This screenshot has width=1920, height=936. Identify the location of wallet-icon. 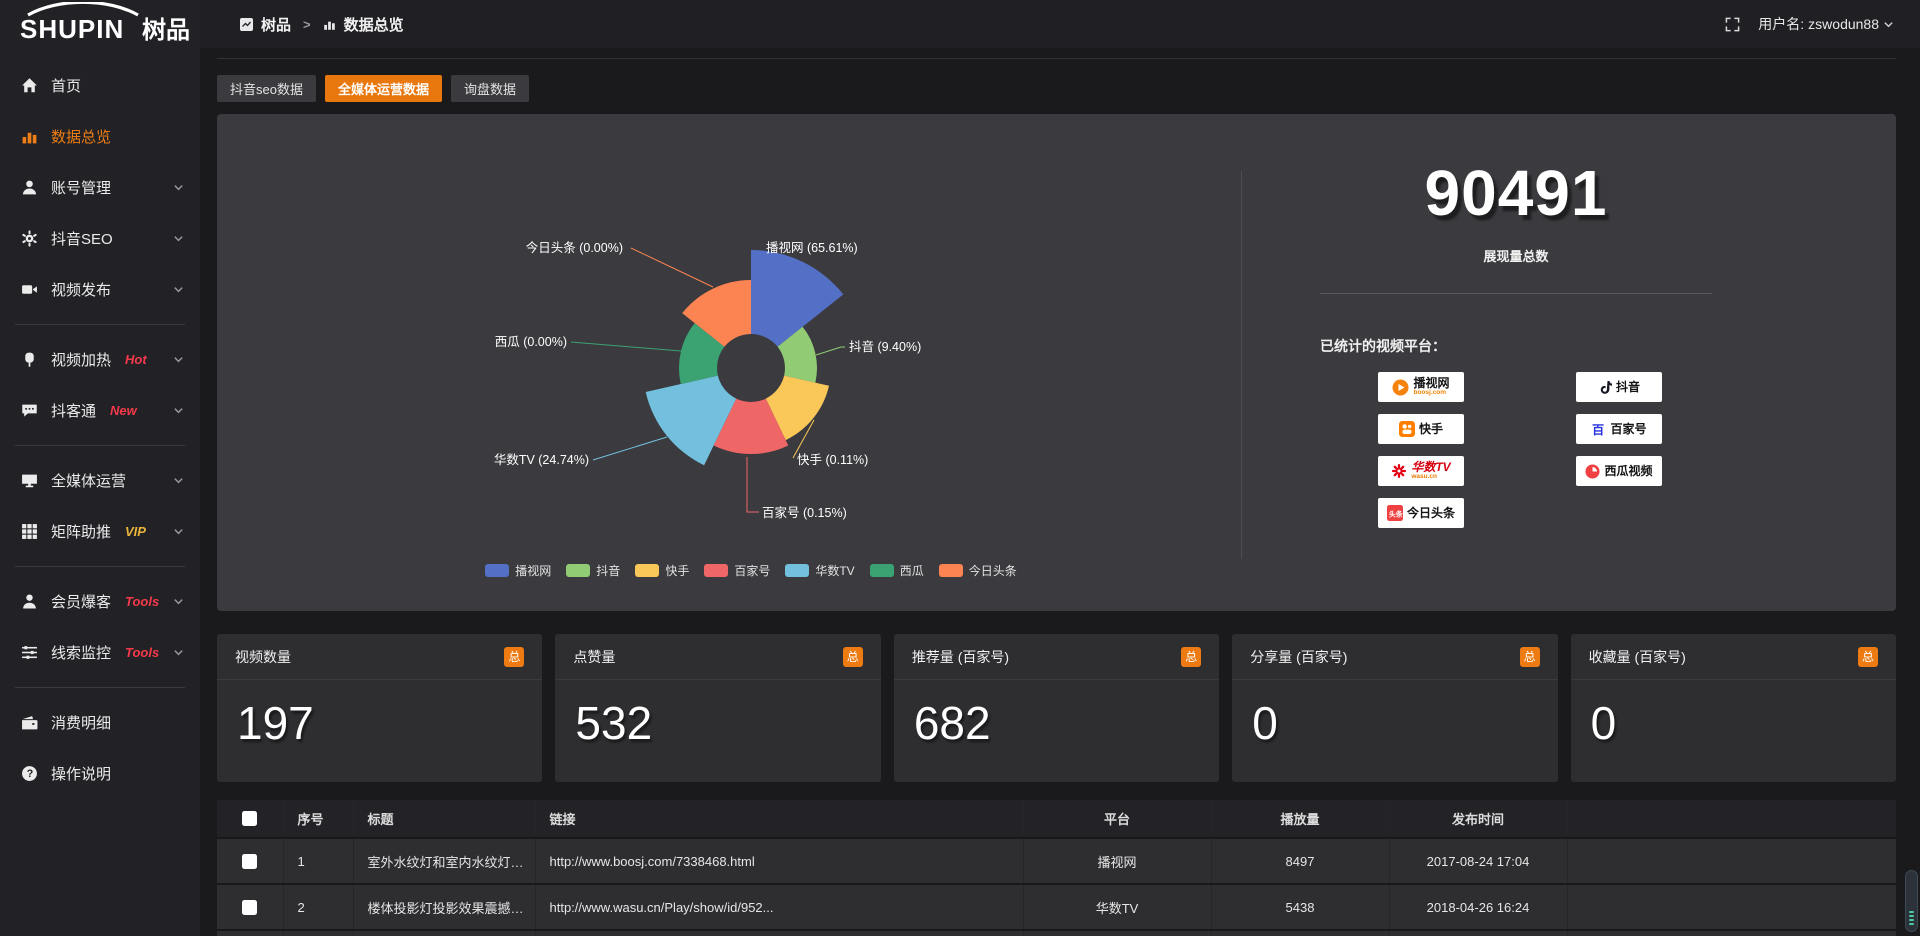
(29, 722).